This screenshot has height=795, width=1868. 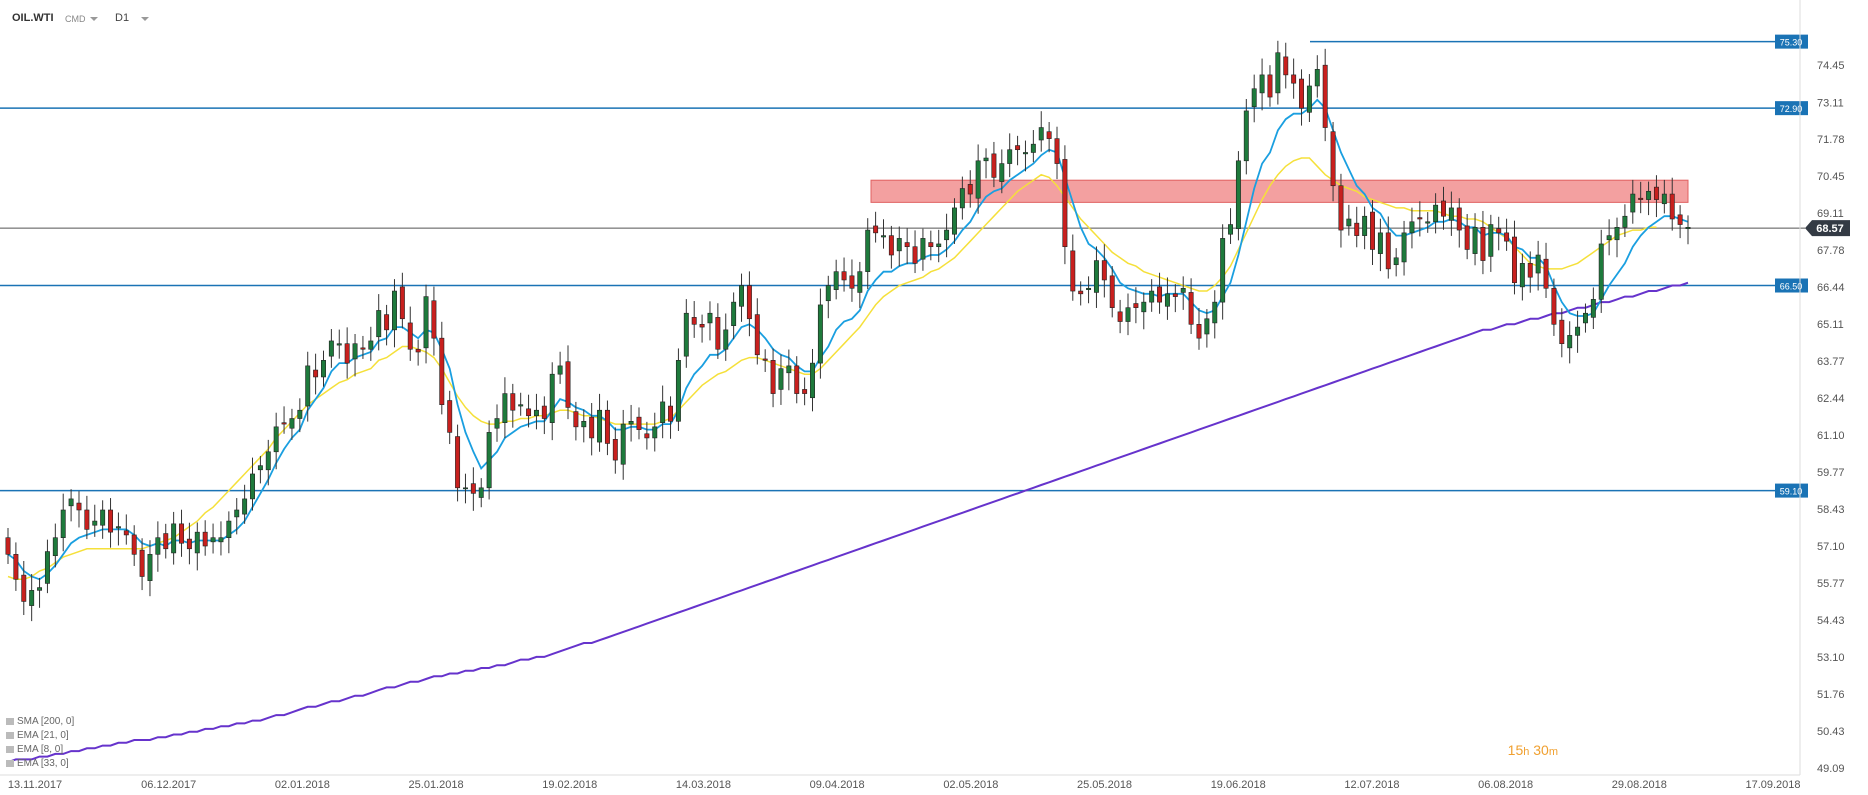 What do you see at coordinates (122, 18) in the screenshot?
I see `timeframe-label: D1` at bounding box center [122, 18].